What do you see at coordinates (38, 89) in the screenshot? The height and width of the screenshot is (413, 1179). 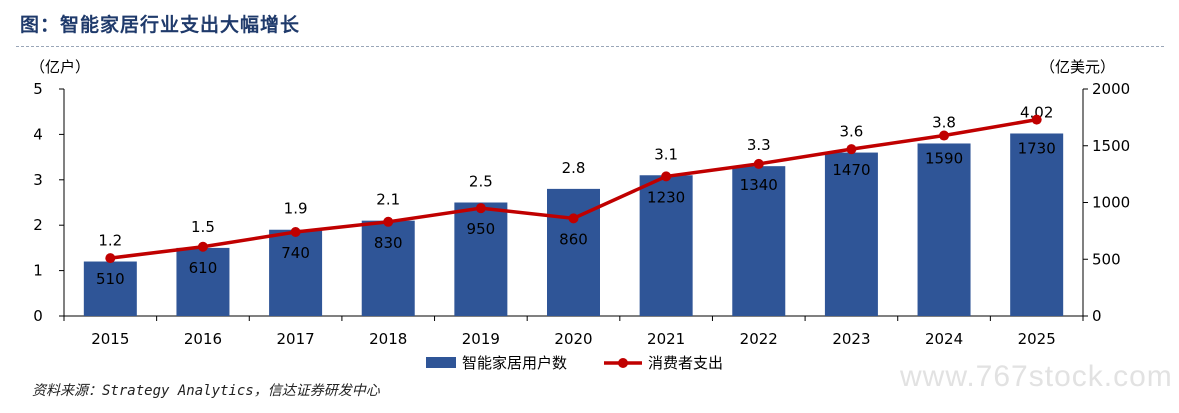 I see `left-tick-label: 5` at bounding box center [38, 89].